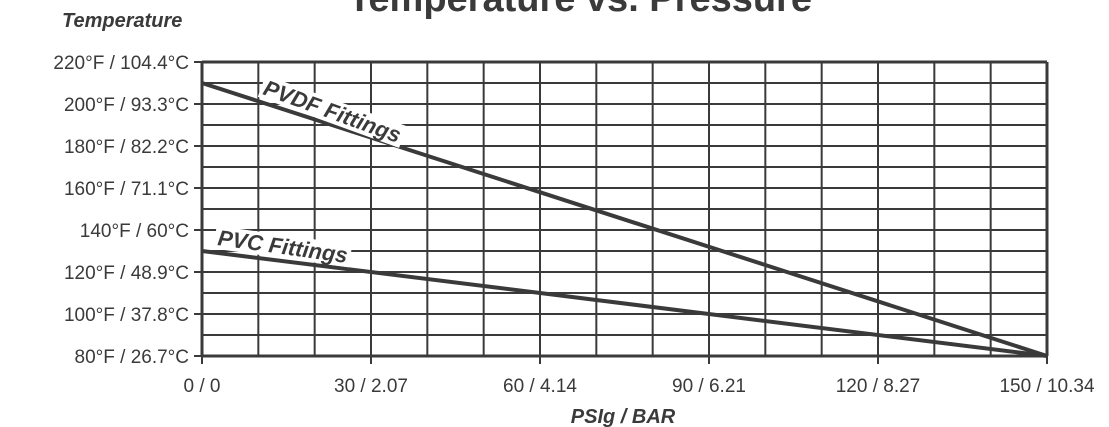  Describe the element at coordinates (580, 10) in the screenshot. I see `chart-title: Temperature vs. Pressure` at that location.